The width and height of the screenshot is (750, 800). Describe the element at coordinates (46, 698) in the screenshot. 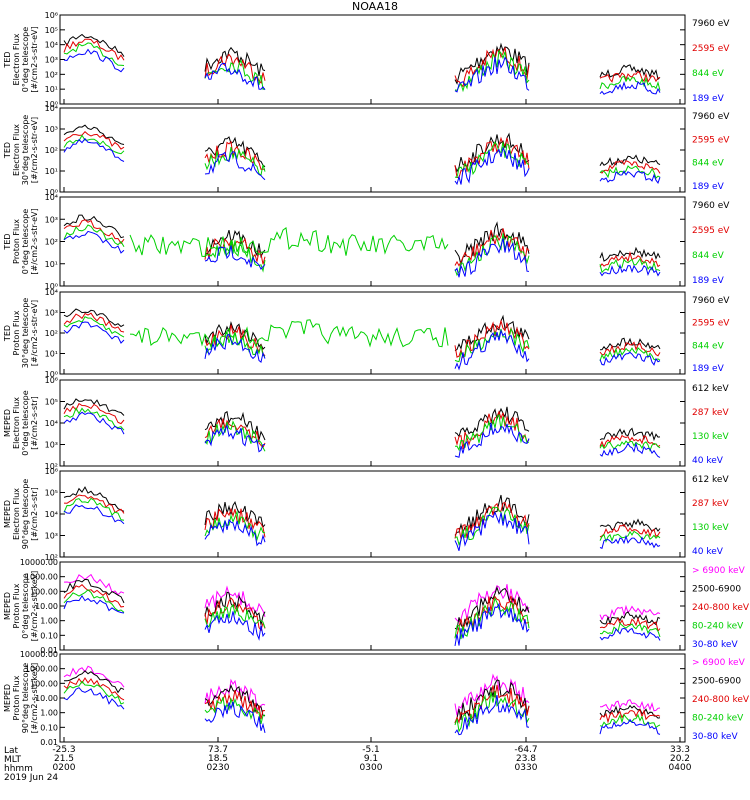

I see `y-tick-label: 10.00` at that location.